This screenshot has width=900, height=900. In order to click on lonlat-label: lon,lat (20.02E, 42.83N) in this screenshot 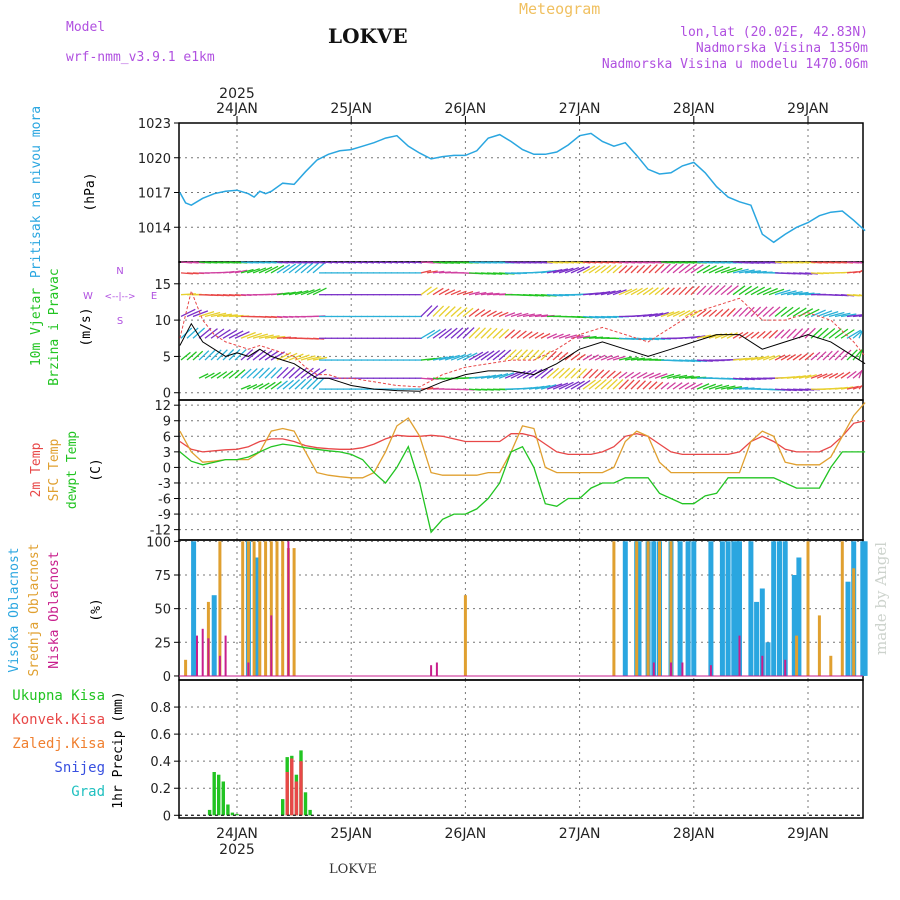, I will do `click(774, 32)`.